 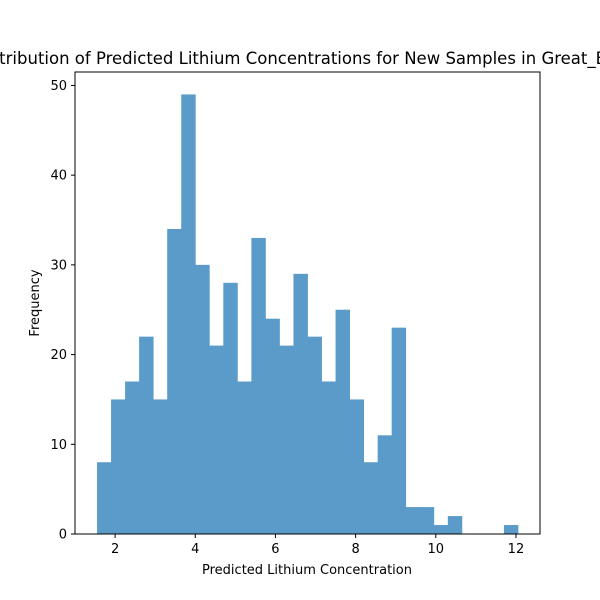 I want to click on y-tick-label: 40, so click(x=58, y=176).